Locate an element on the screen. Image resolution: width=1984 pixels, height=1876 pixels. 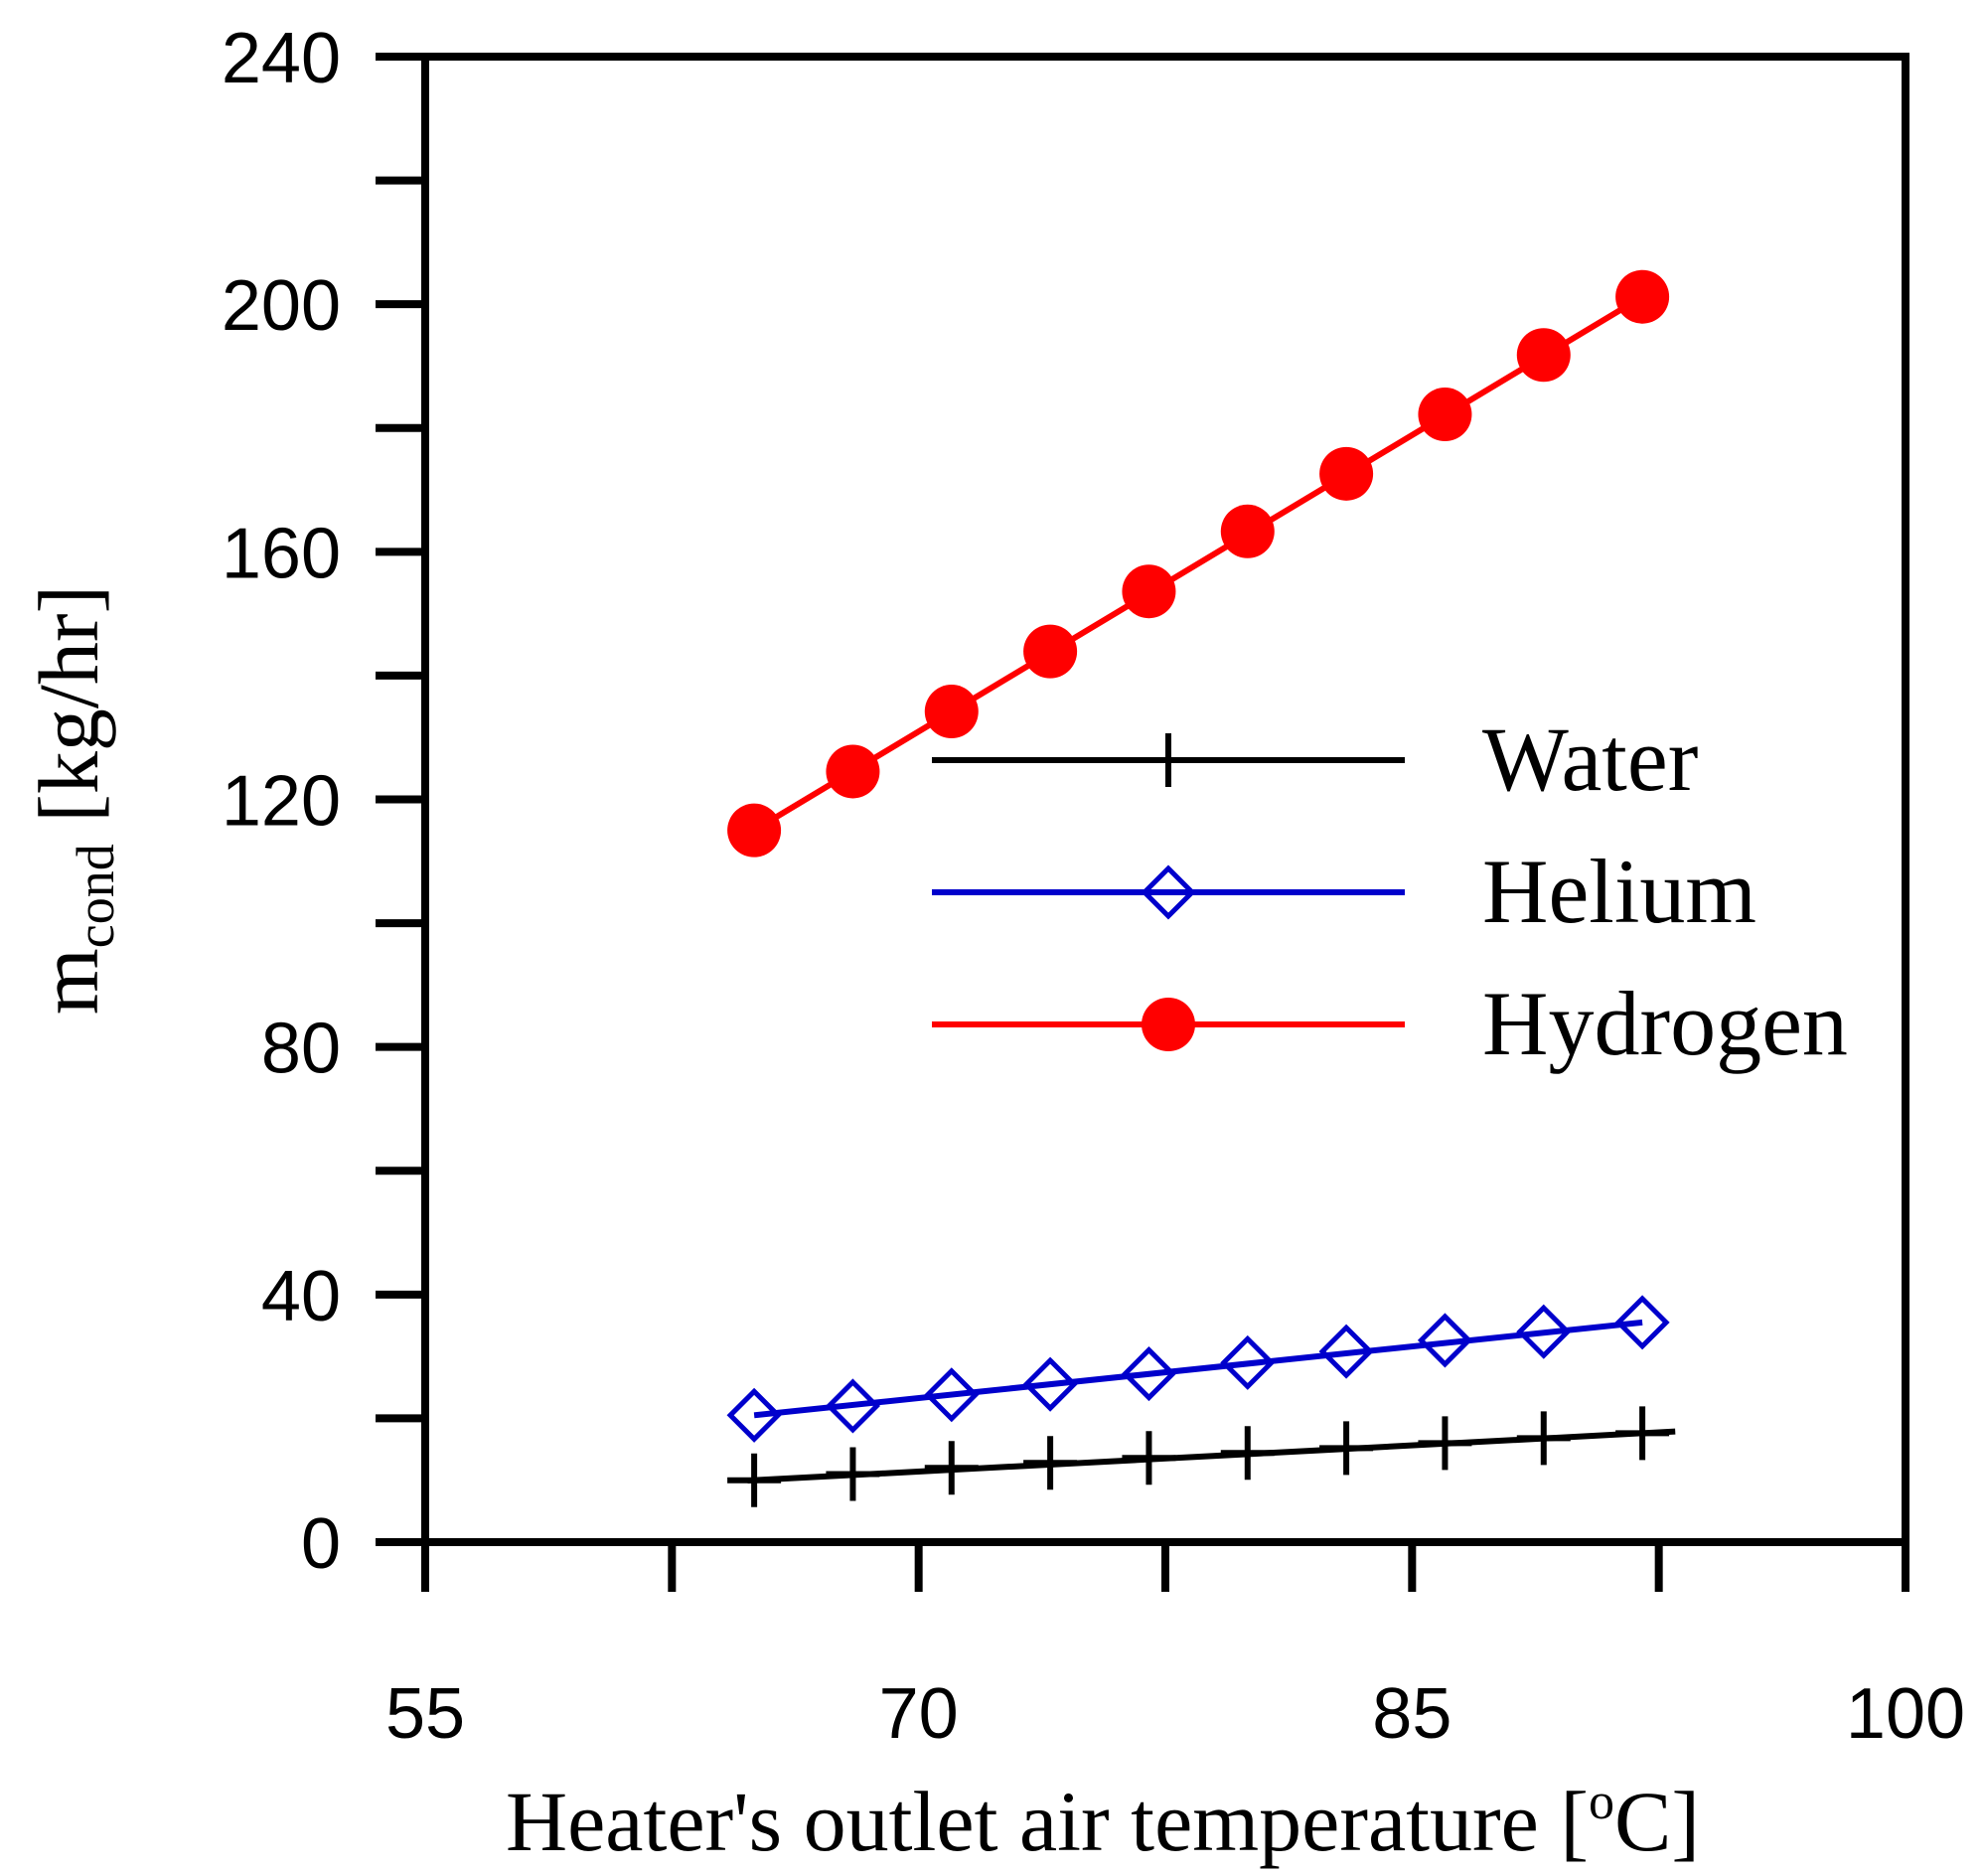
y-axis-title: mcond [kg/hr] is located at coordinates (73, 800).